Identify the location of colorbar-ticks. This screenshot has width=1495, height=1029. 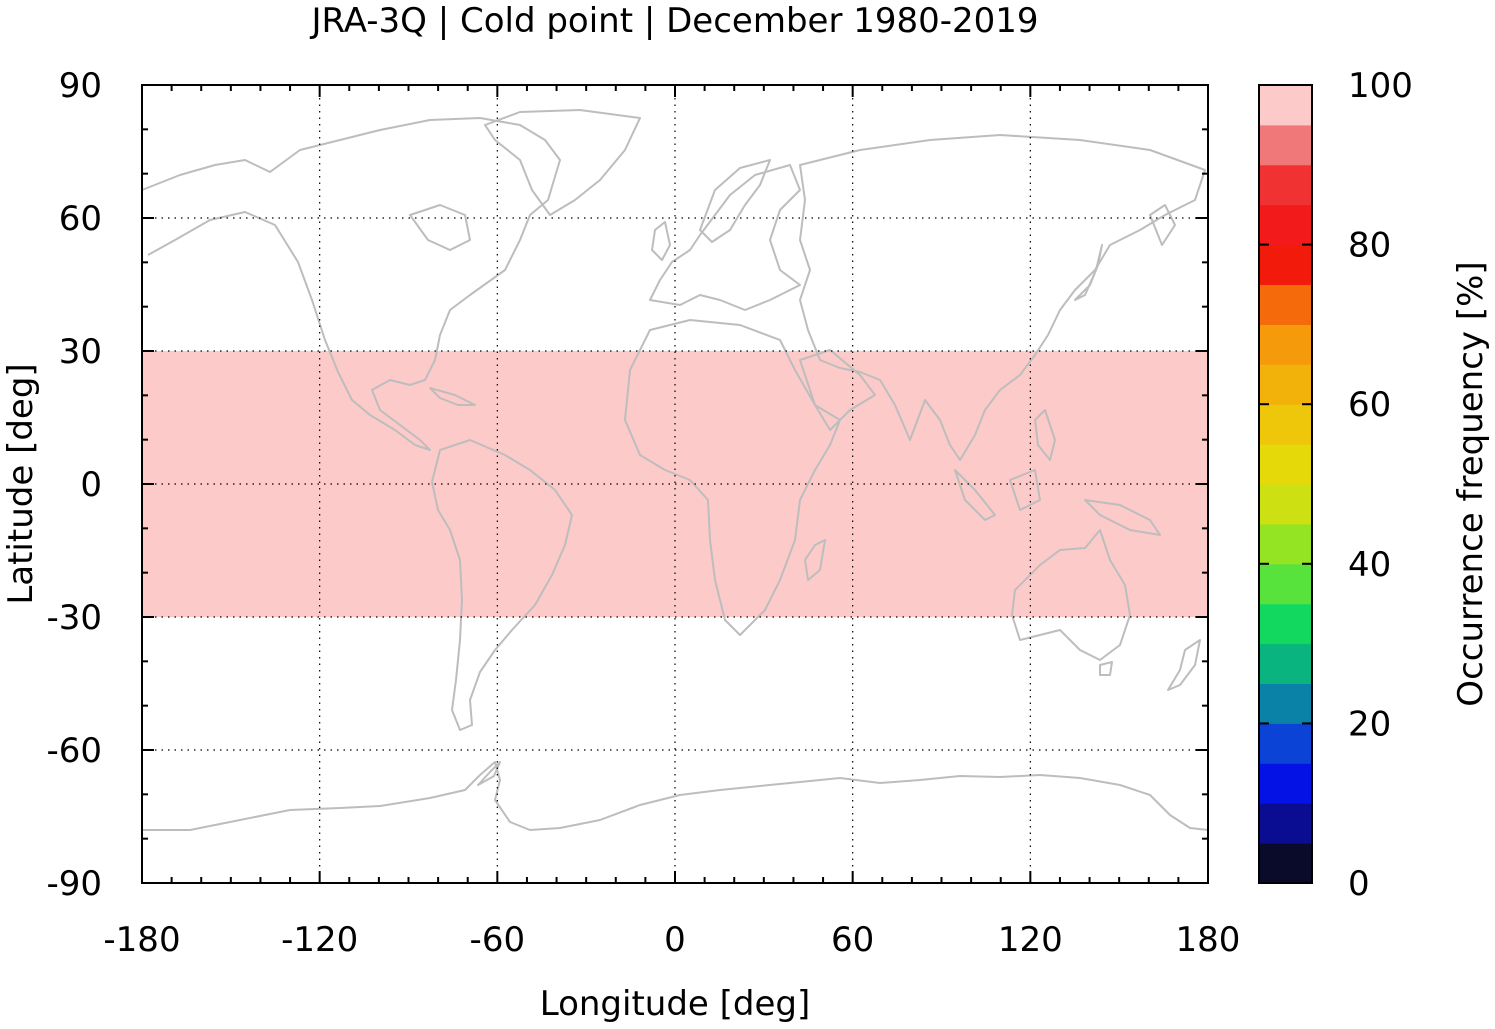
(1285, 484).